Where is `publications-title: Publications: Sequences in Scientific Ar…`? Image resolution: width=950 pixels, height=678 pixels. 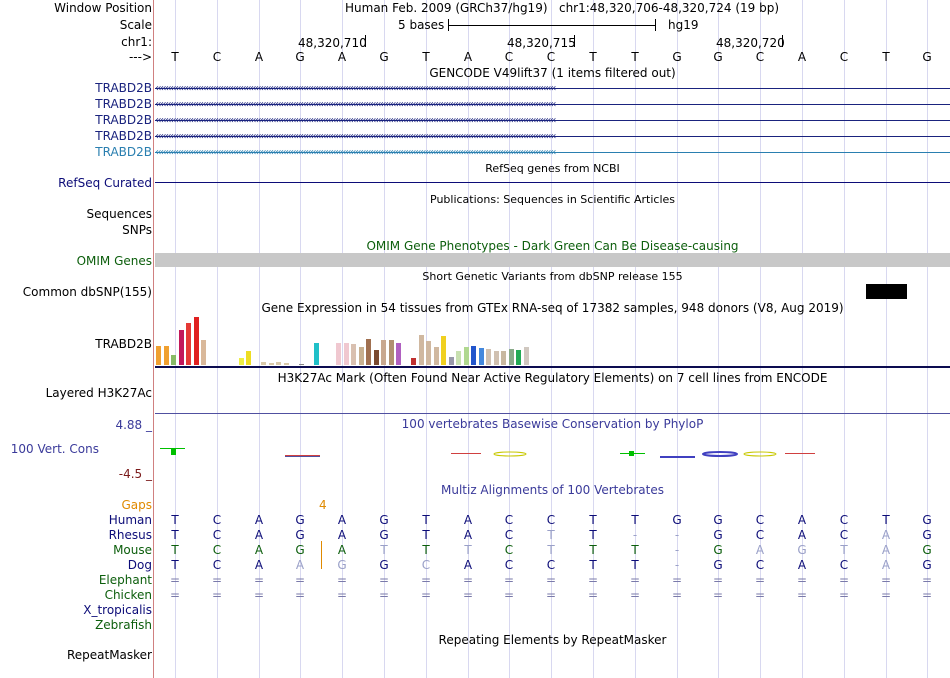
publications-title: Publications: Sequences in Scientific Ar… is located at coordinates (552, 199).